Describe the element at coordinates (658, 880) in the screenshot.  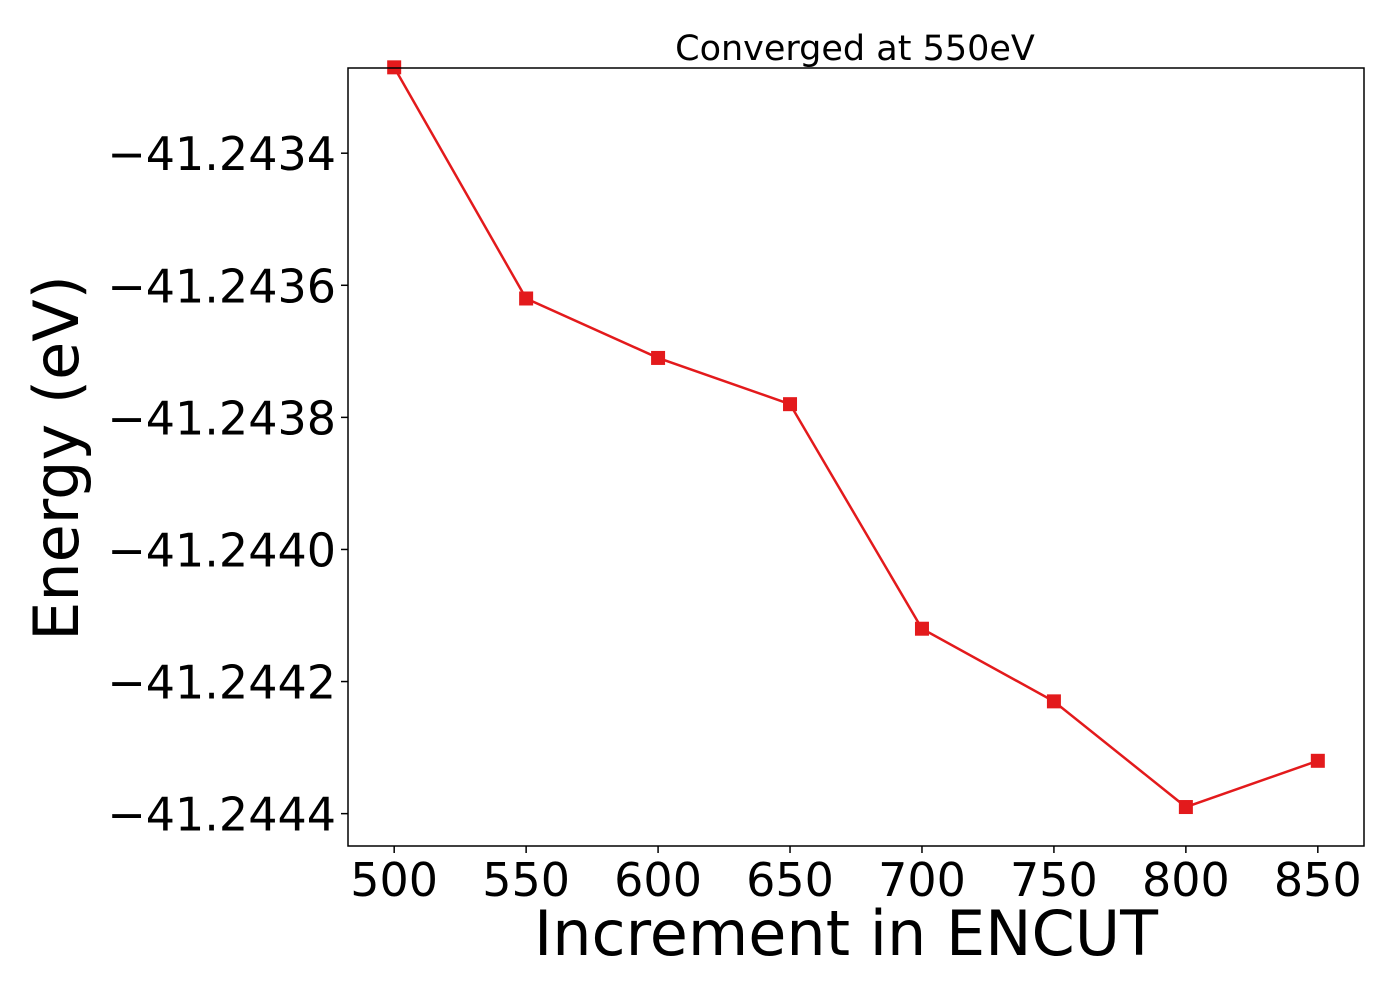
I see `x-tick-label: 600` at that location.